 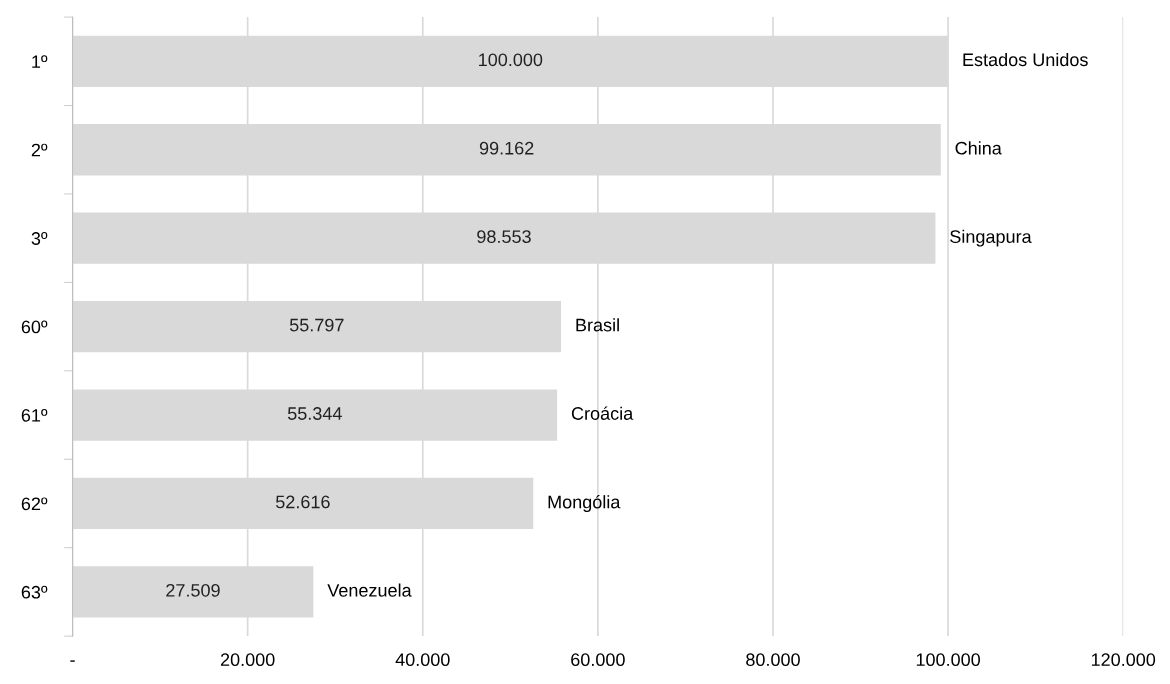 I want to click on x-tick-label: 120.000, so click(x=1123, y=660).